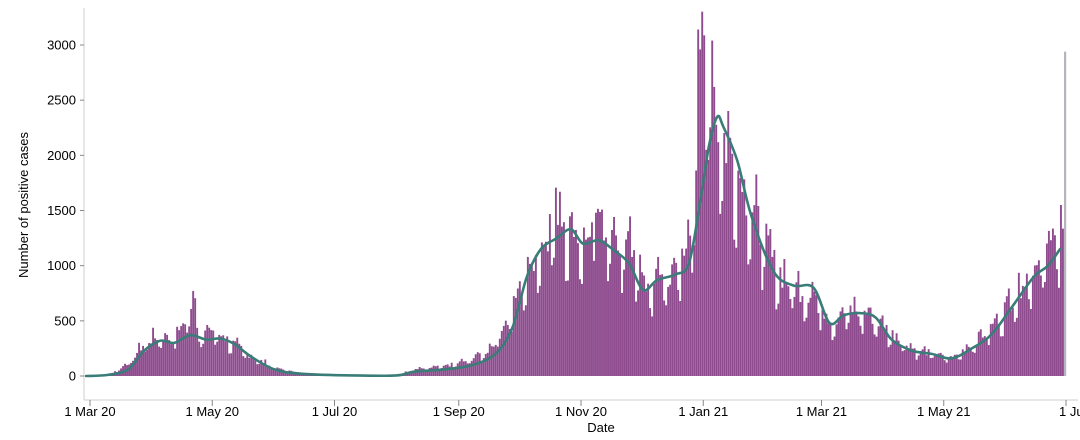  I want to click on y-axis-title: Number of positive cases, so click(23, 205).